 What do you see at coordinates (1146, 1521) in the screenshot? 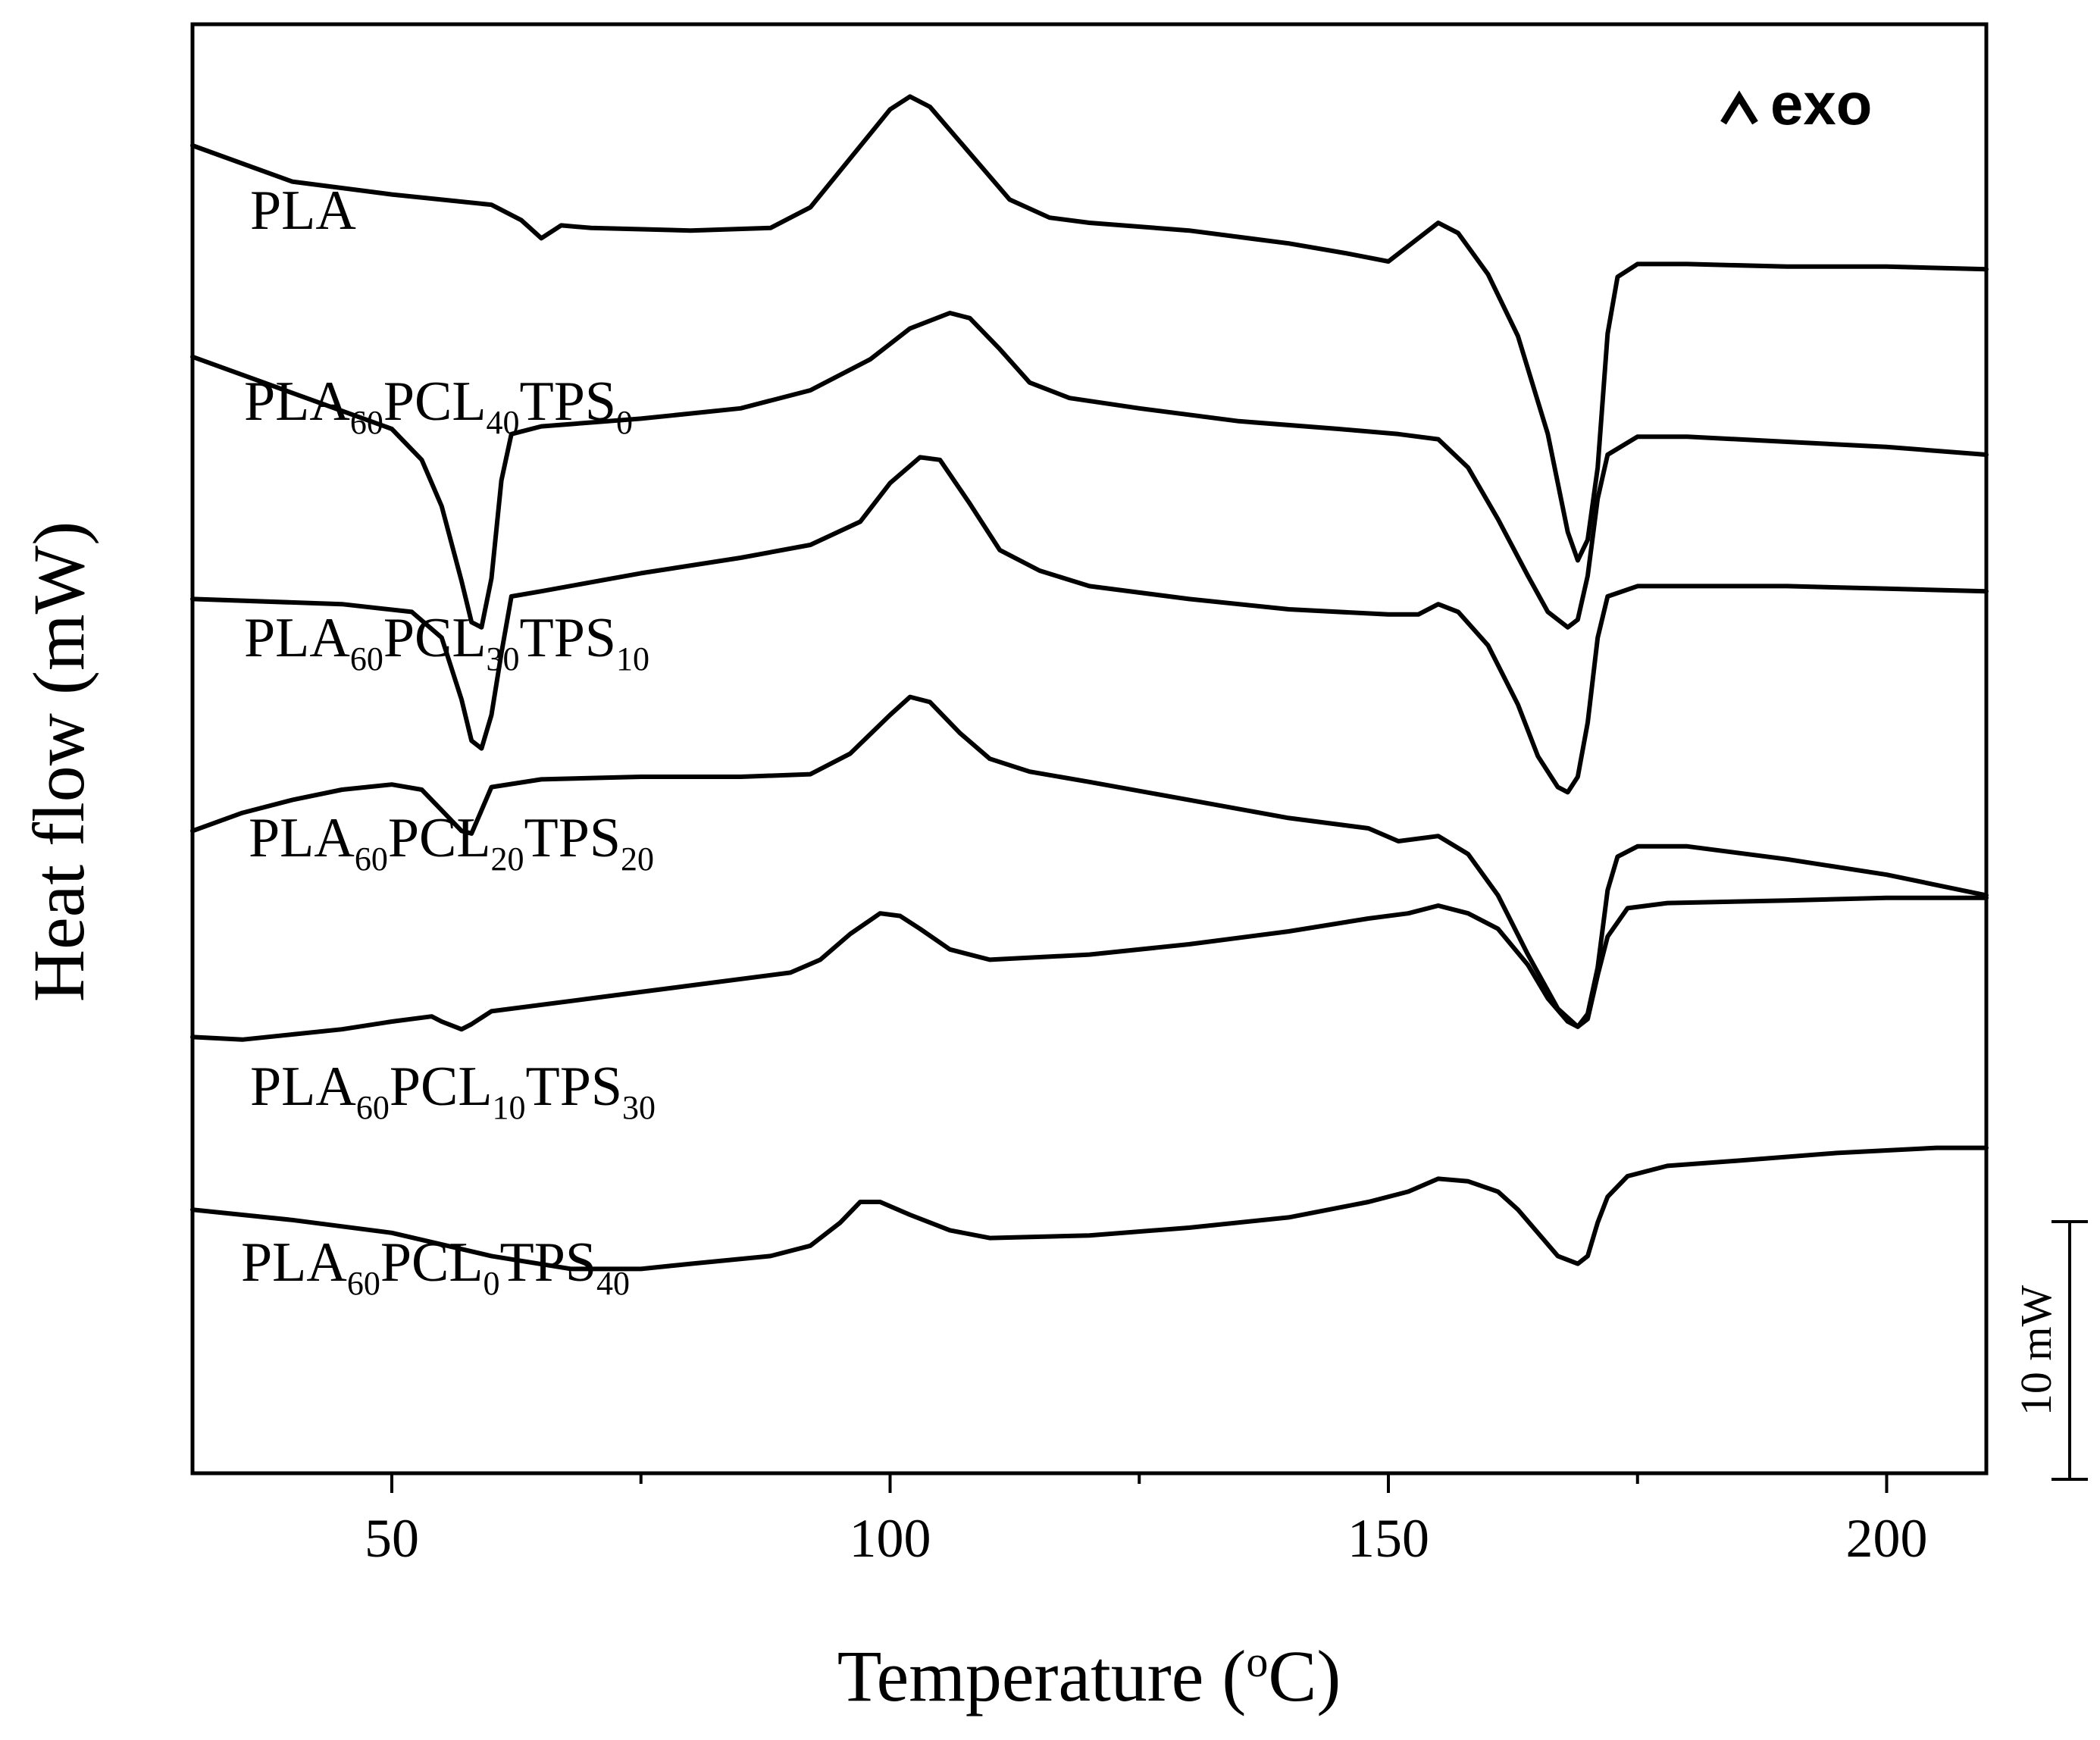
I see `x-axis-ticks: 50 100 150 200` at bounding box center [1146, 1521].